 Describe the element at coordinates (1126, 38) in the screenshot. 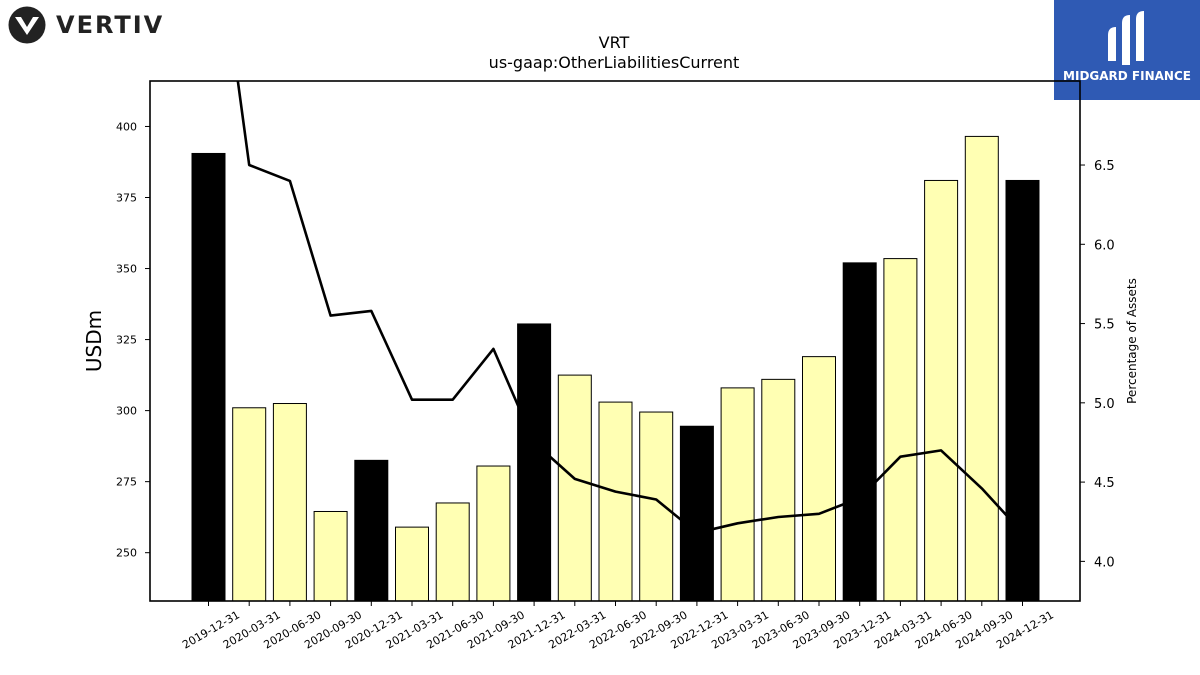

I see `midgard-logo-icon` at that location.